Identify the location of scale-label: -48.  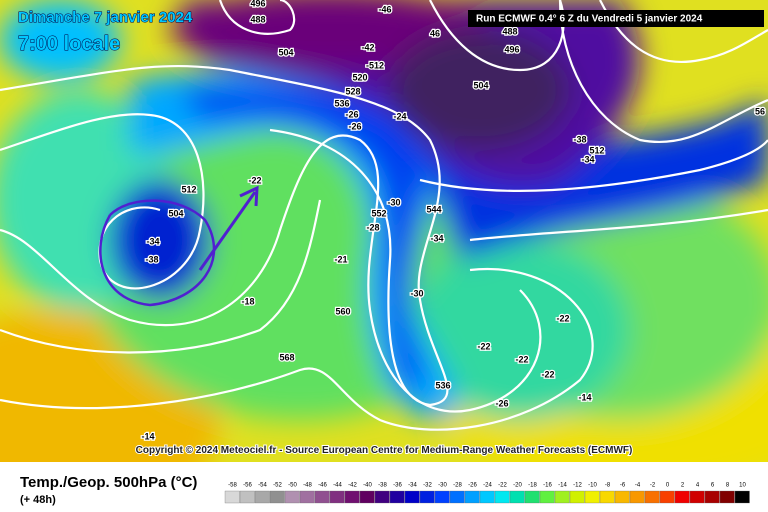
(307, 486).